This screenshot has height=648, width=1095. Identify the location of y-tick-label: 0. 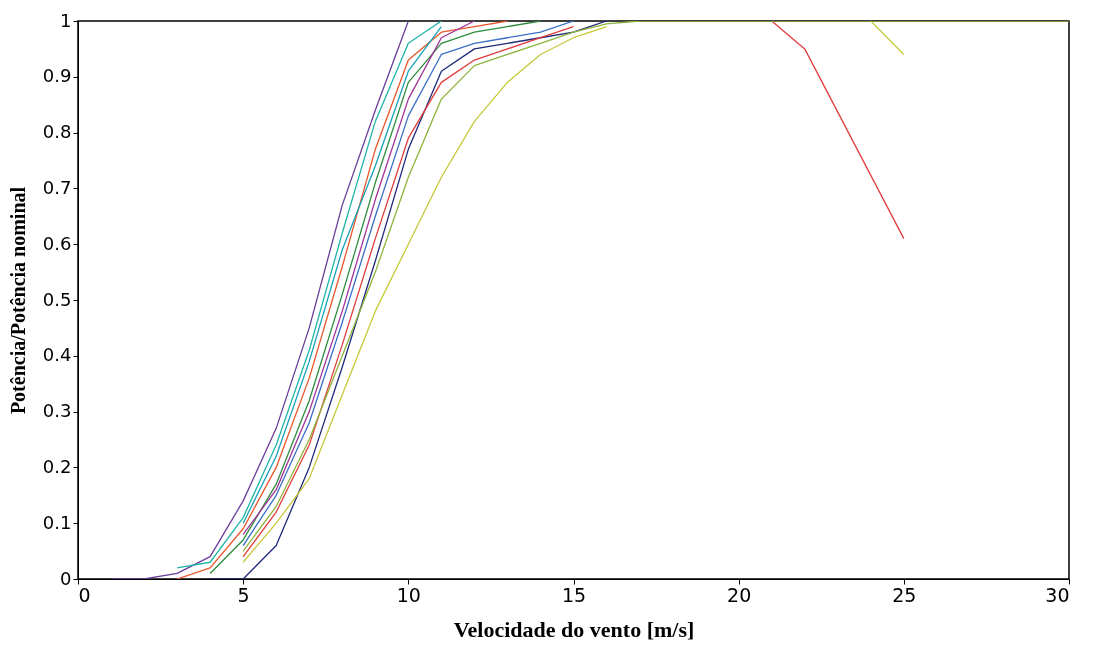
(66, 578).